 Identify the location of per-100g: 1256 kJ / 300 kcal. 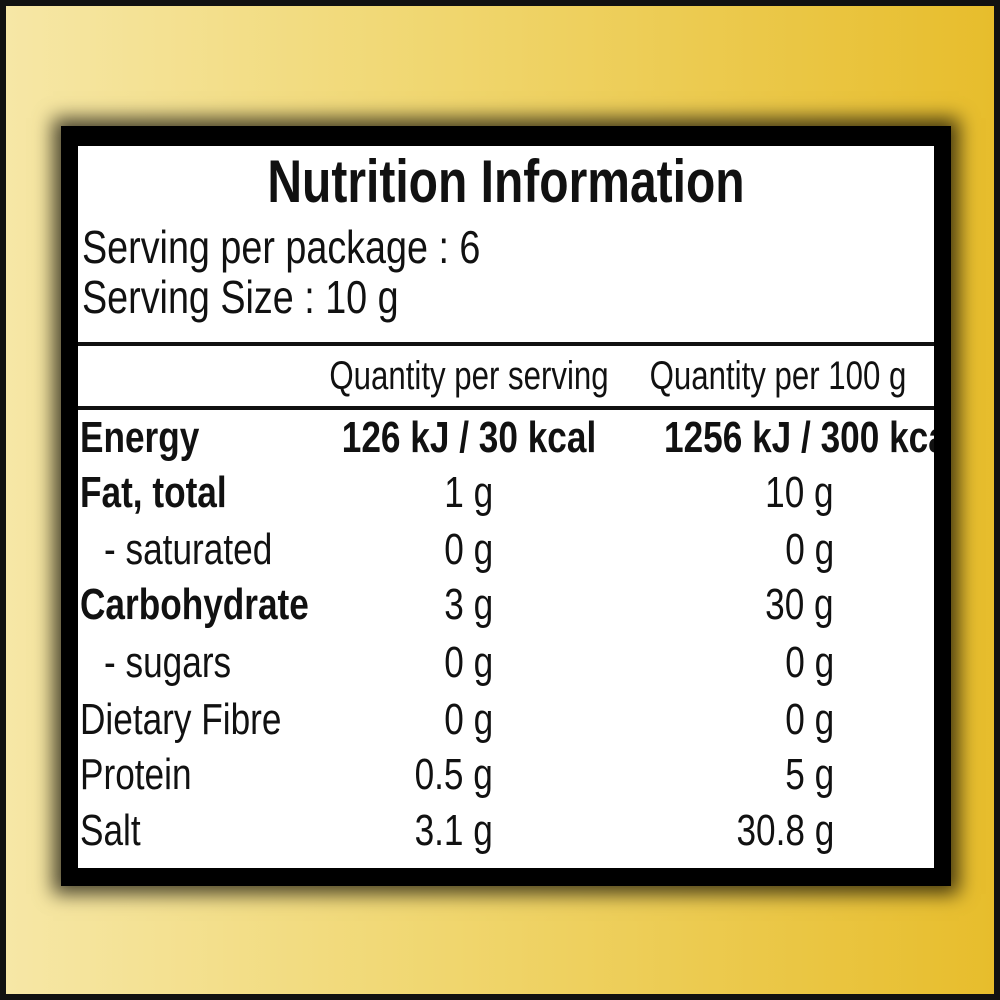
(799, 437).